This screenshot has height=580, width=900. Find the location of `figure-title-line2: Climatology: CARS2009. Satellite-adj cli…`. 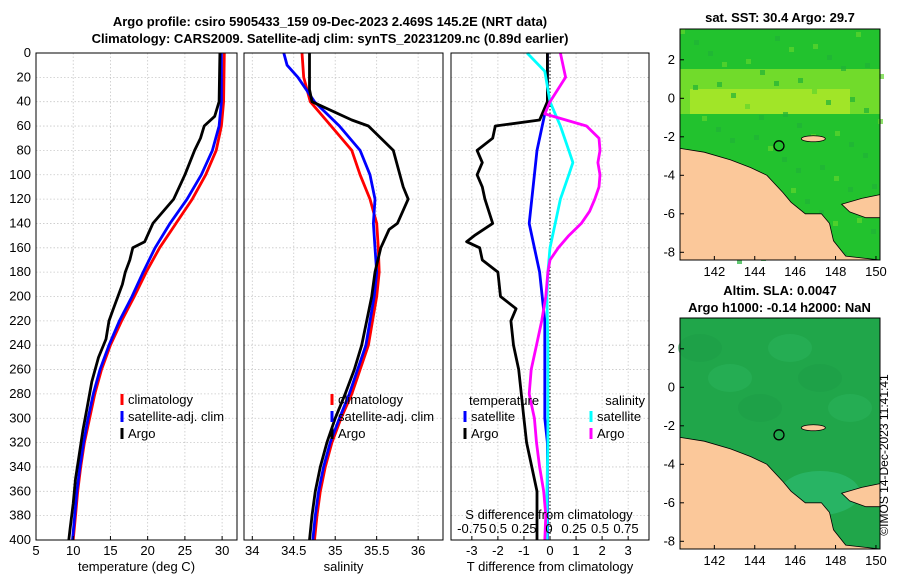

figure-title-line2: Climatology: CARS2009. Satellite-adj cli… is located at coordinates (330, 38).